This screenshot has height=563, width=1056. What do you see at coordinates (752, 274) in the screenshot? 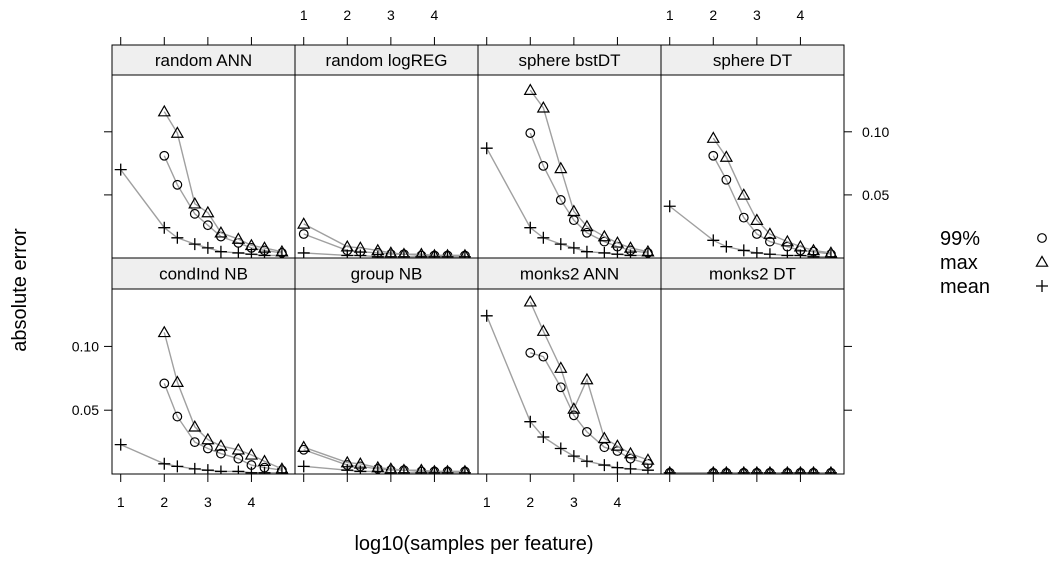
I see `panel-title: monks2 DT` at bounding box center [752, 274].